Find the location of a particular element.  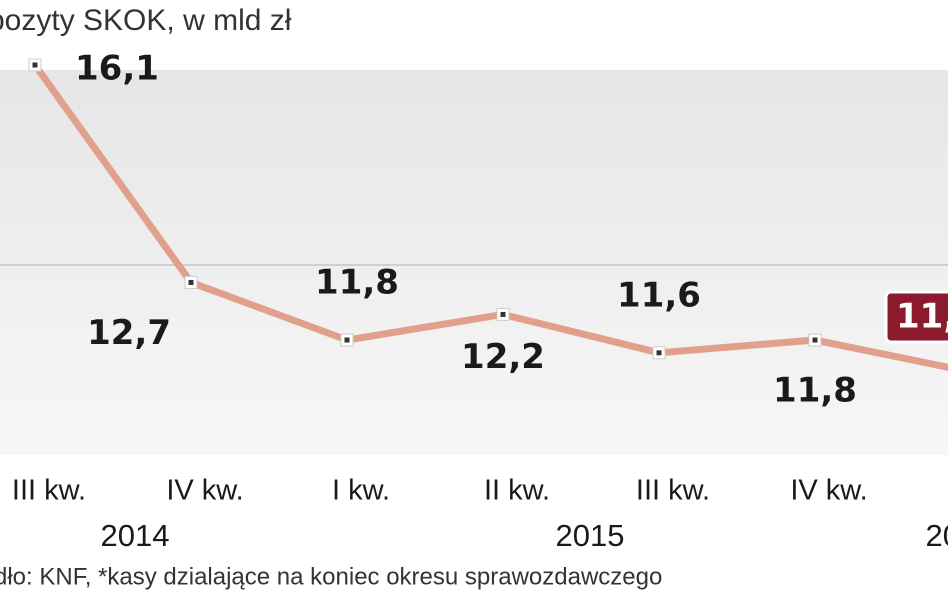

year-label: 2016 is located at coordinates (937, 535).